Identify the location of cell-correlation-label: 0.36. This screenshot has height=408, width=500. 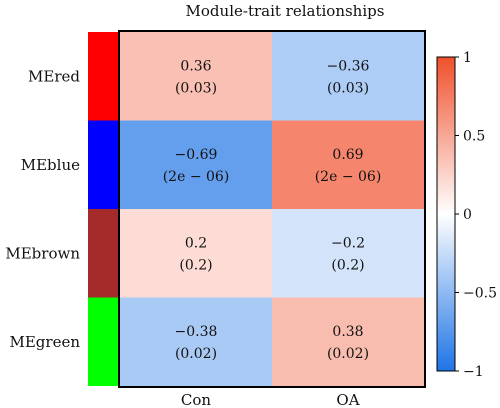
(195, 66).